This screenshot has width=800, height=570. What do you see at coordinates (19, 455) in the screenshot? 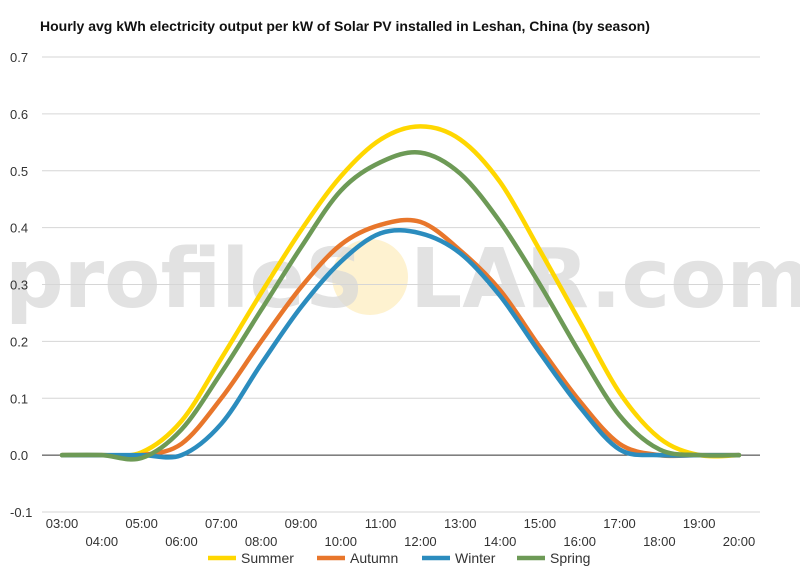
I see `y-tick-label: 0.0` at bounding box center [19, 455].